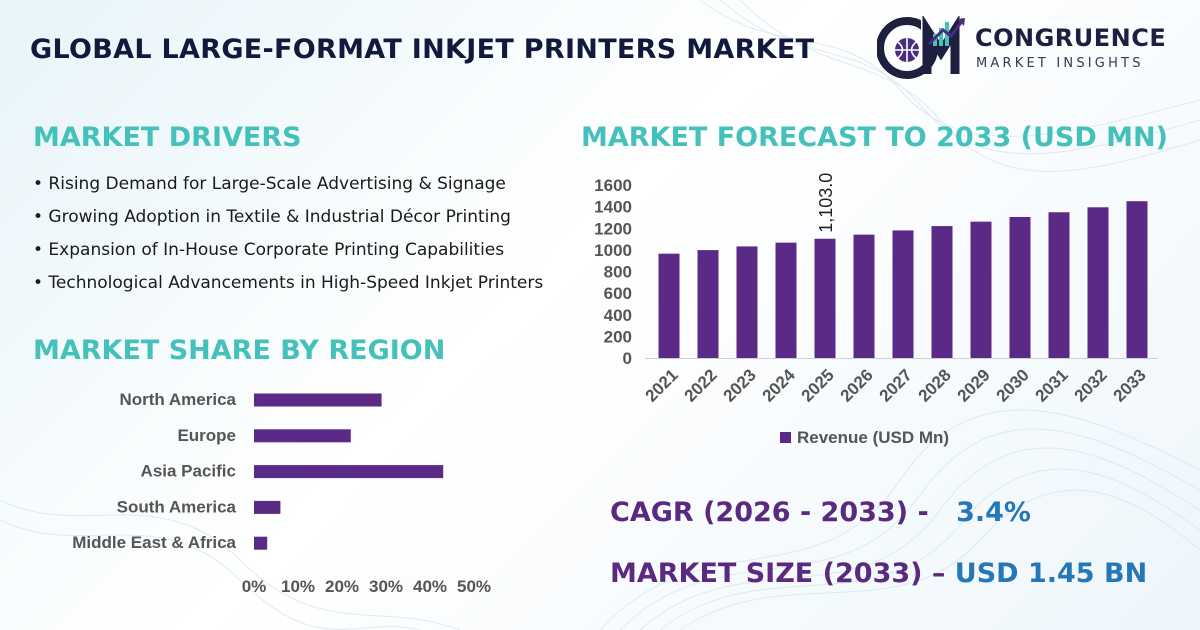  I want to click on forecast-x-tick: 2021, so click(662, 385).